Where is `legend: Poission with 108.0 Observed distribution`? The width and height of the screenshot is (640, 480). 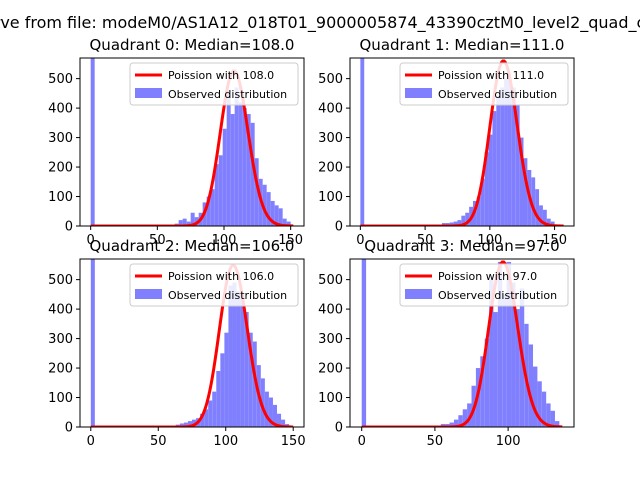 legend: Poission with 108.0 Observed distribution is located at coordinates (214, 84).